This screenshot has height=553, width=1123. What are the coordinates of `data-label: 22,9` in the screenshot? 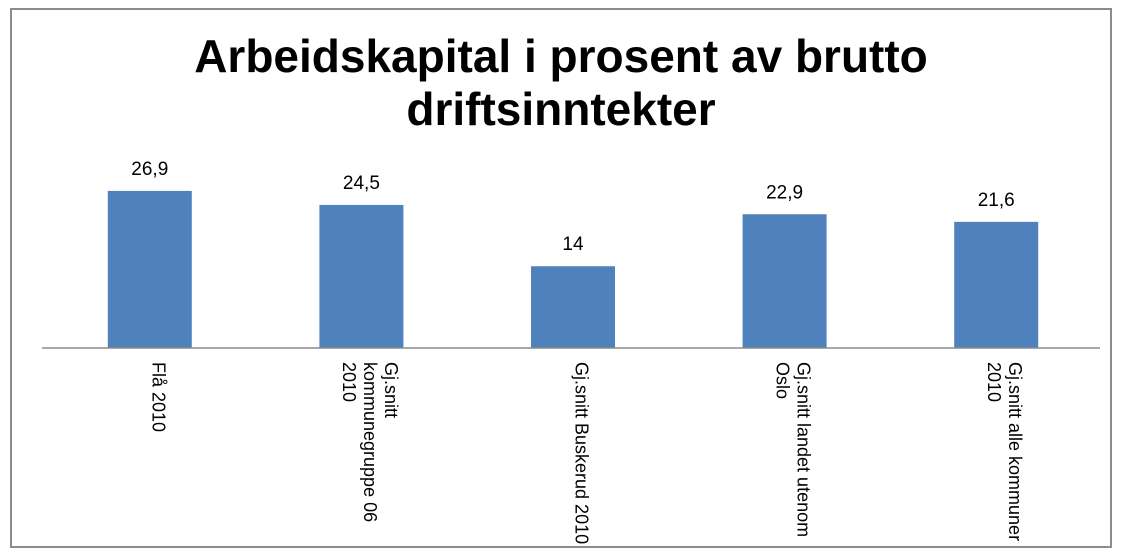 It's located at (784, 192).